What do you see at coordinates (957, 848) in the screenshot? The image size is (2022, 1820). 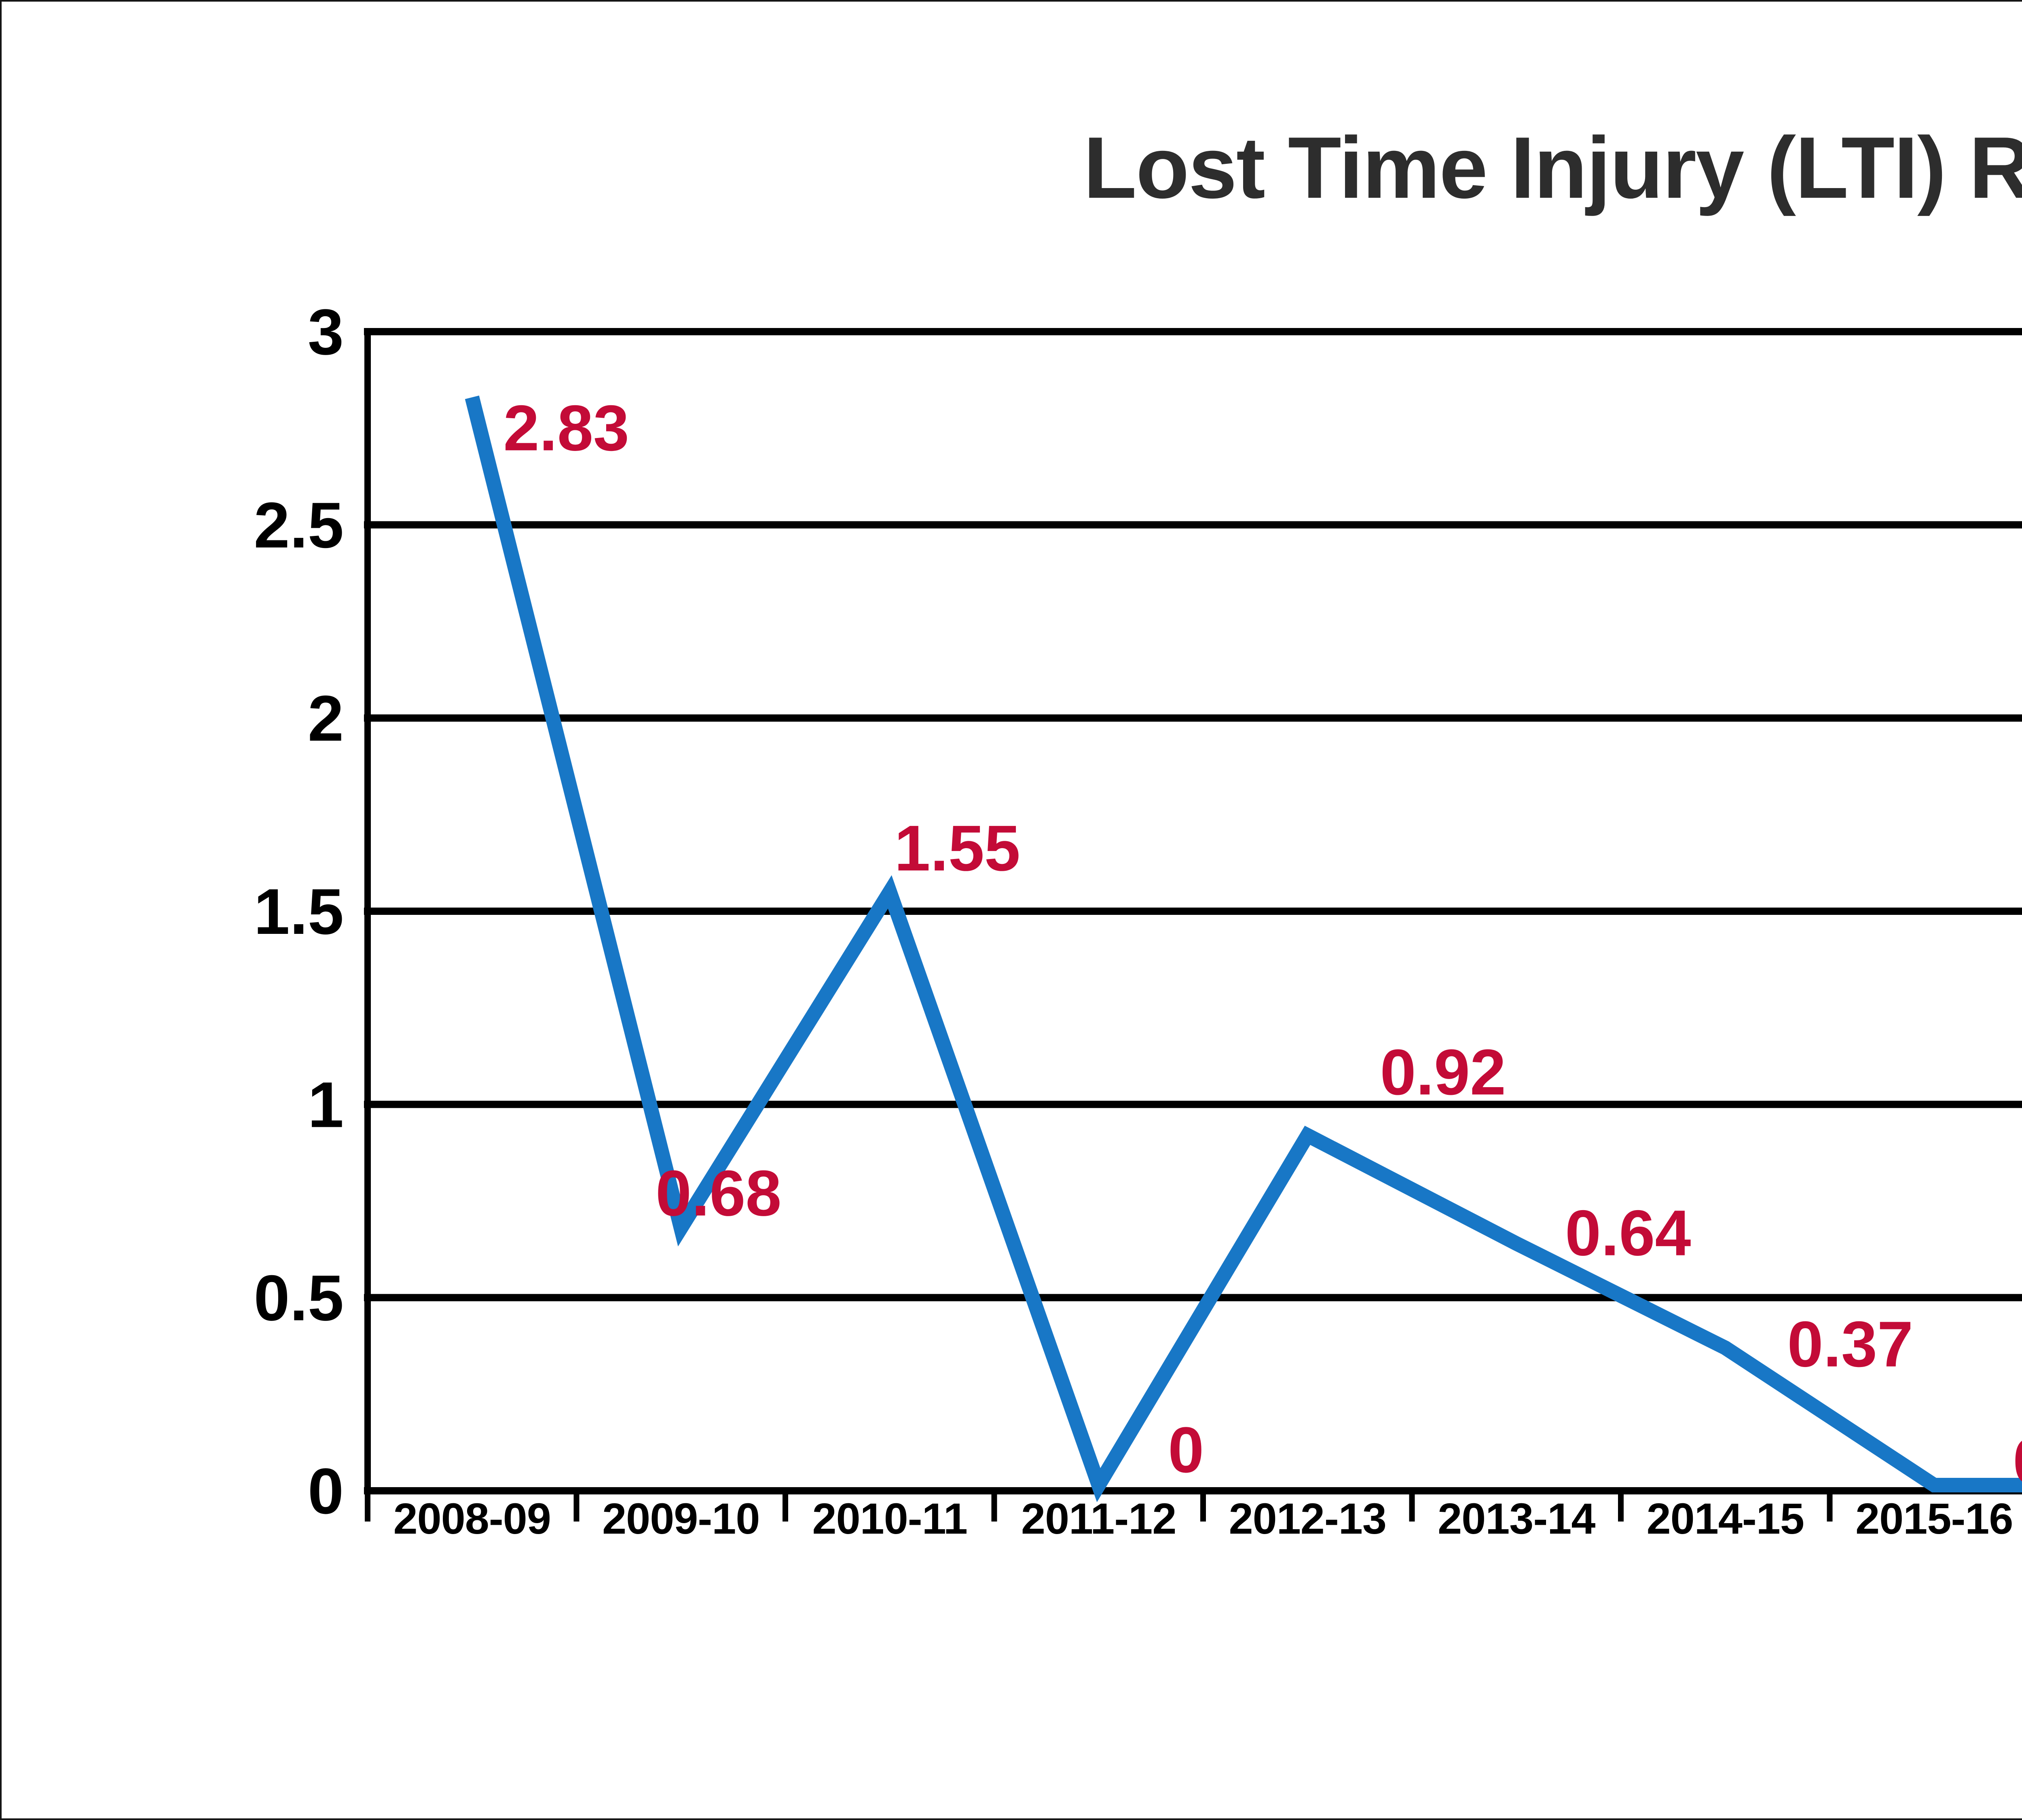 I see `data-label: 1.55` at bounding box center [957, 848].